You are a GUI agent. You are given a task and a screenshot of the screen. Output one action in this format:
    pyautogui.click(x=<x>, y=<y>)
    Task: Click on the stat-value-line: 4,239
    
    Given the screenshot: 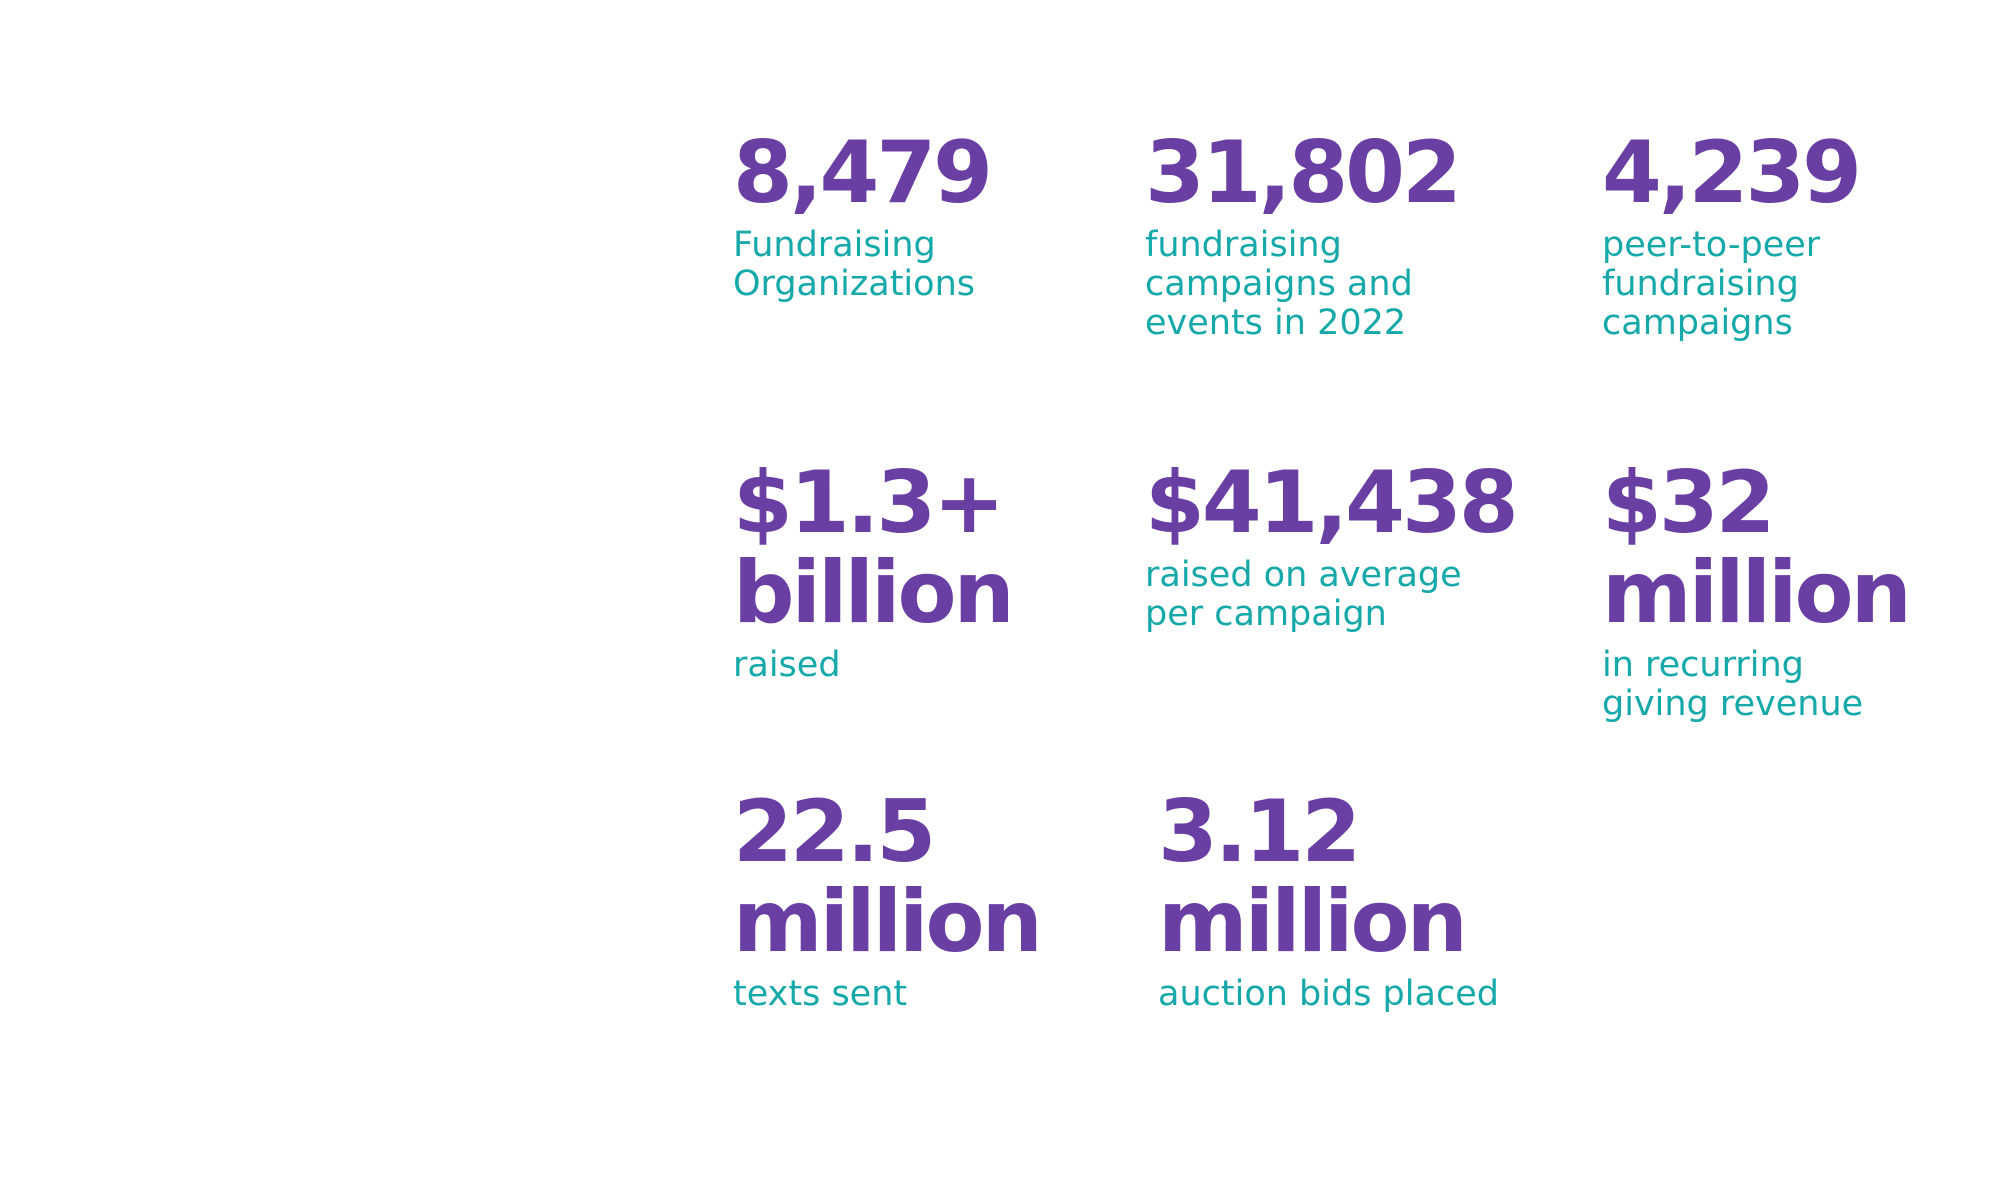 What is the action you would take?
    pyautogui.click(x=1732, y=173)
    